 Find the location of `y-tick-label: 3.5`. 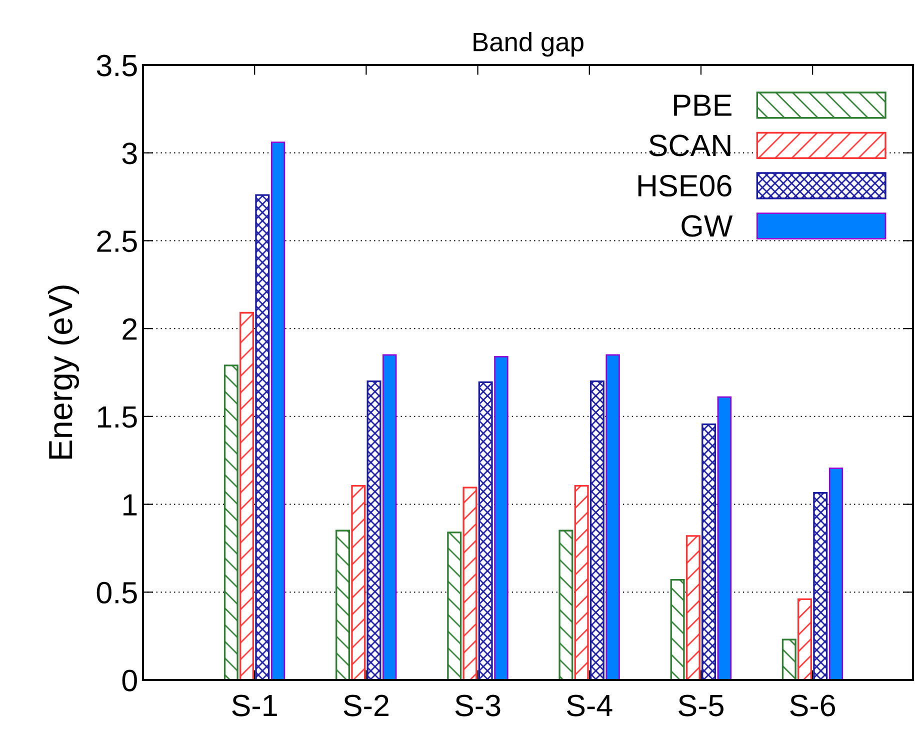

y-tick-label: 3.5 is located at coordinates (116, 65).